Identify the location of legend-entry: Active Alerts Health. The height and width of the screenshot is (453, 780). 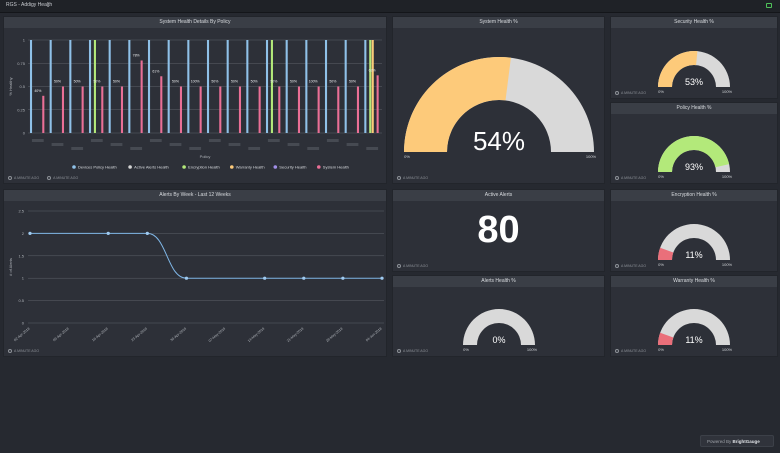
(151, 167).